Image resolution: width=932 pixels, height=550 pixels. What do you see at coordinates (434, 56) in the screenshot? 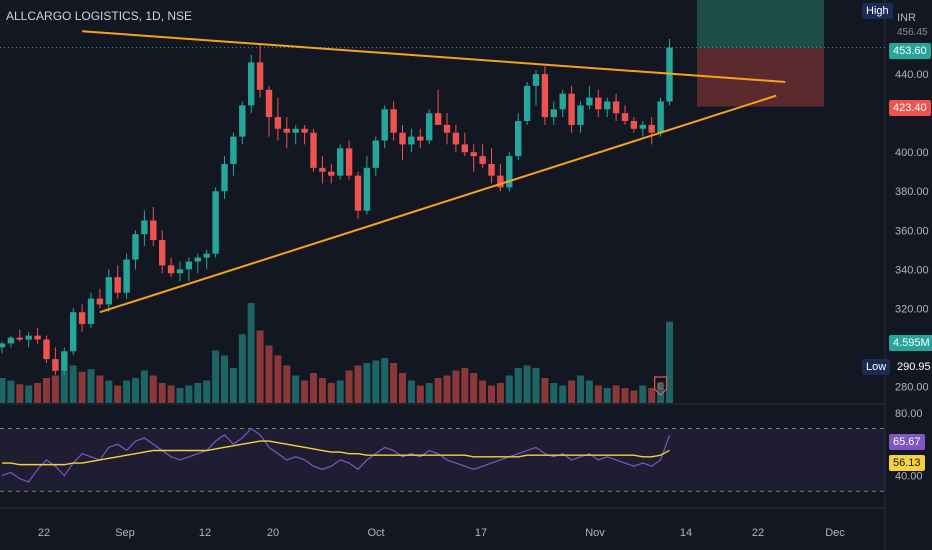
I see `trendline-upper` at bounding box center [434, 56].